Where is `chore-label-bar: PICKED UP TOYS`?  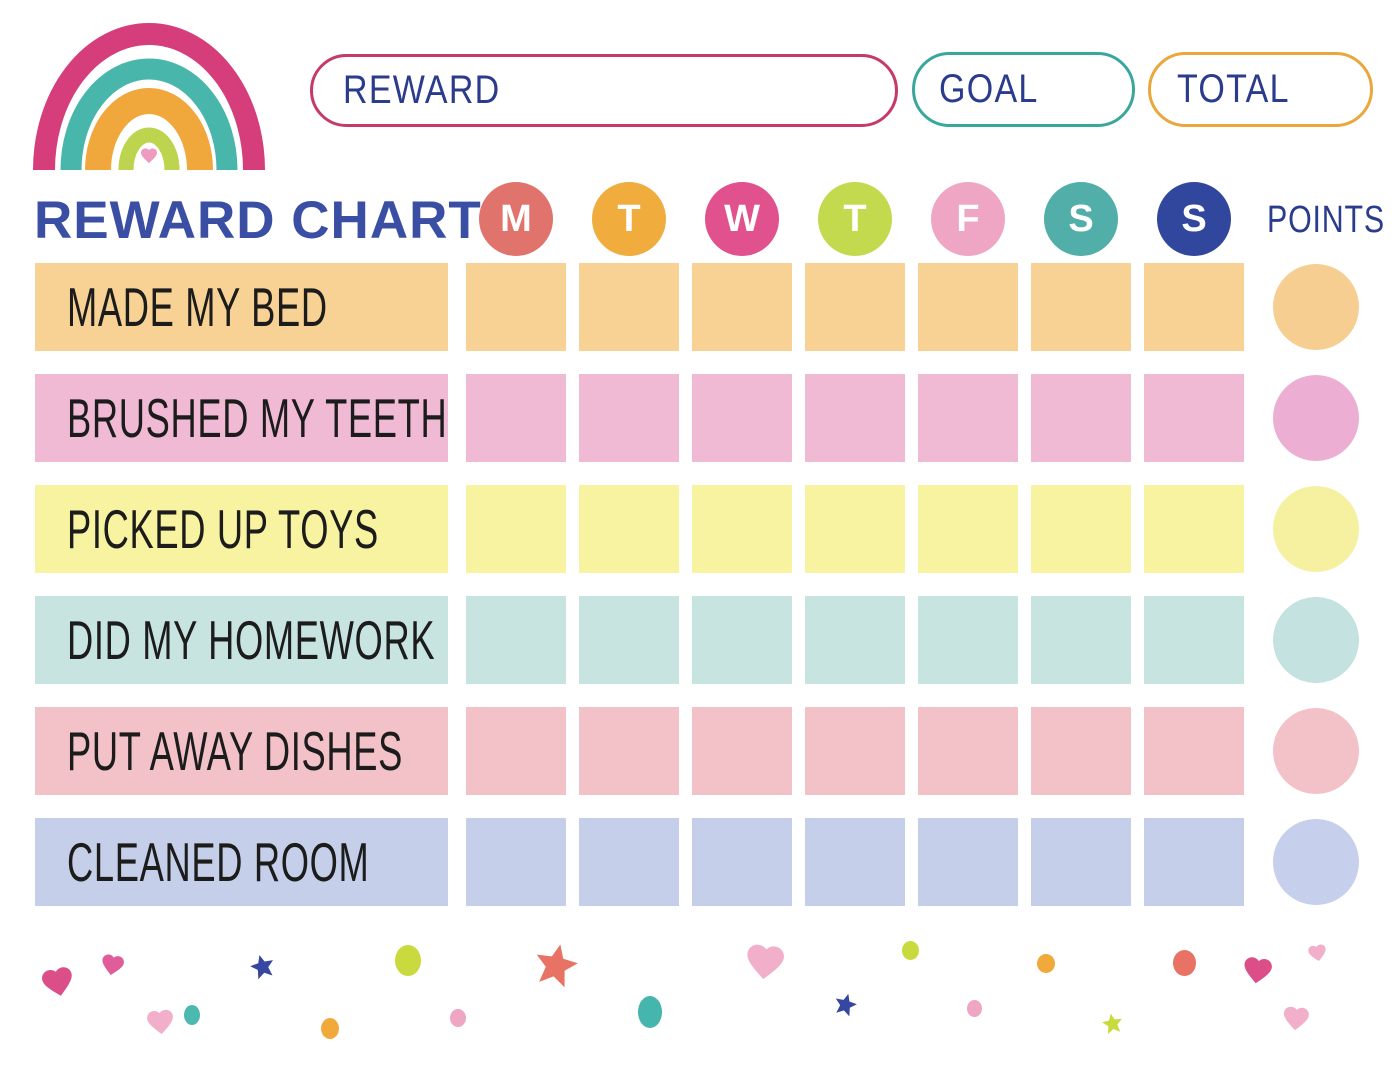 chore-label-bar: PICKED UP TOYS is located at coordinates (241, 529).